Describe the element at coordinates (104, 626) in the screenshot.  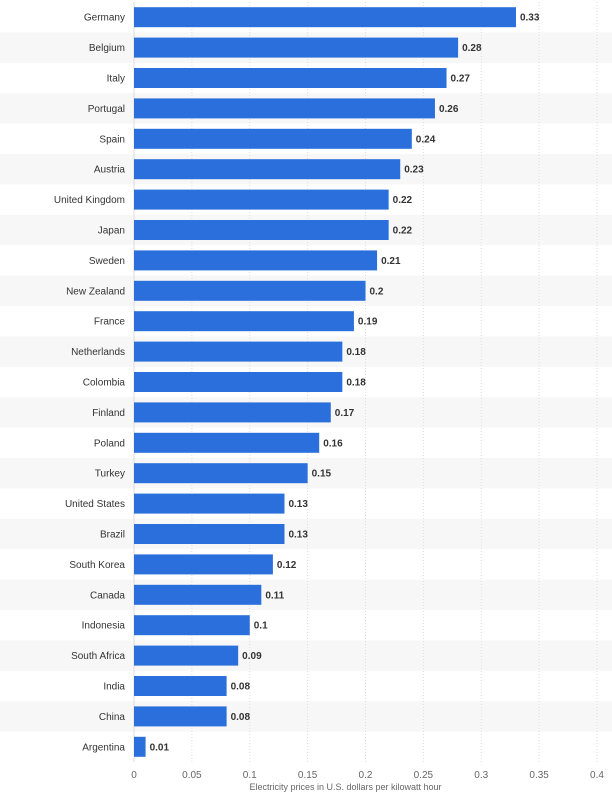
I see `category-label: Indonesia` at that location.